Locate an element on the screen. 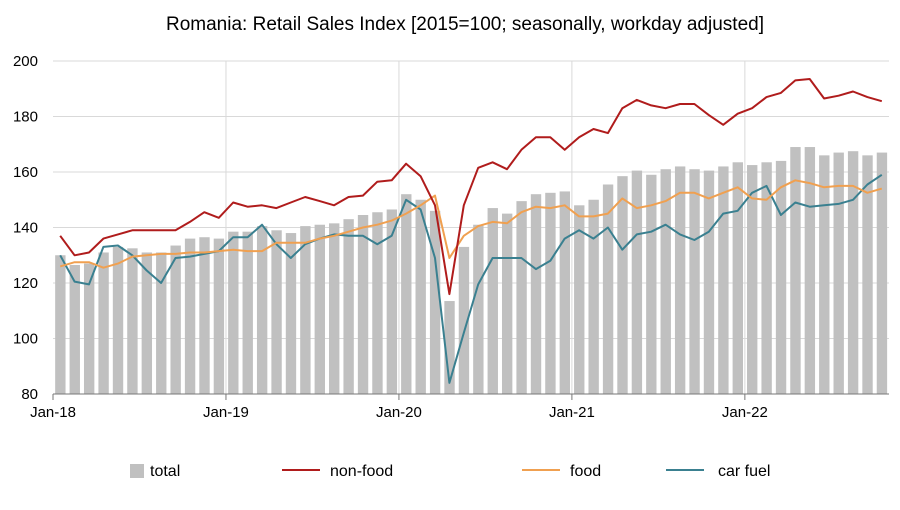 Image resolution: width=900 pixels, height=510 pixels. x-tick-label: Jan-22 is located at coordinates (745, 412).